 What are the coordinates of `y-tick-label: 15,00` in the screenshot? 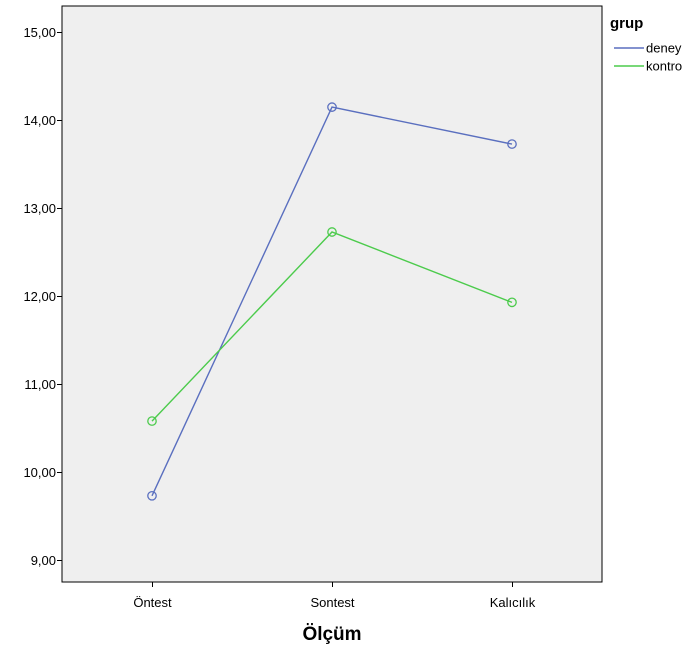 It's located at (39, 32).